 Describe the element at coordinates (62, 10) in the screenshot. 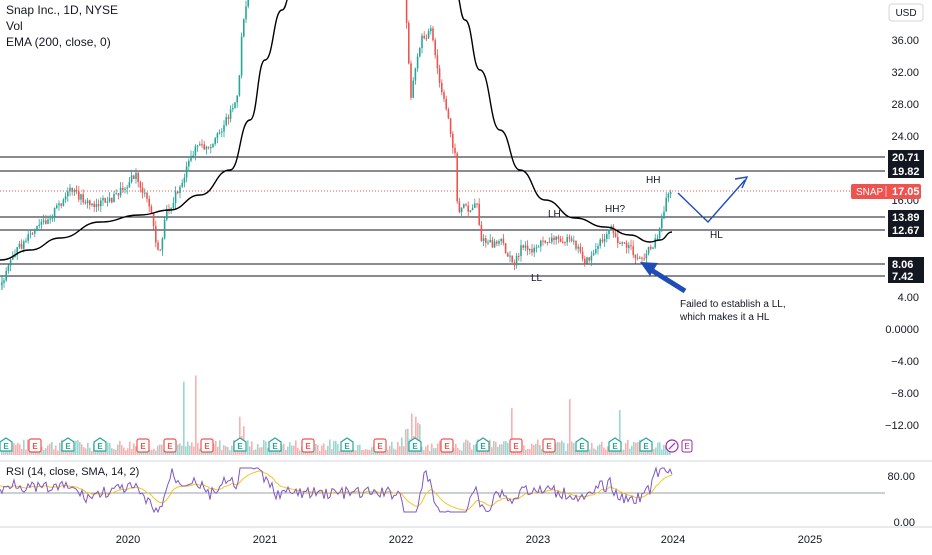

I see `chart-title: Snap Inc., 1D, NYSE` at that location.